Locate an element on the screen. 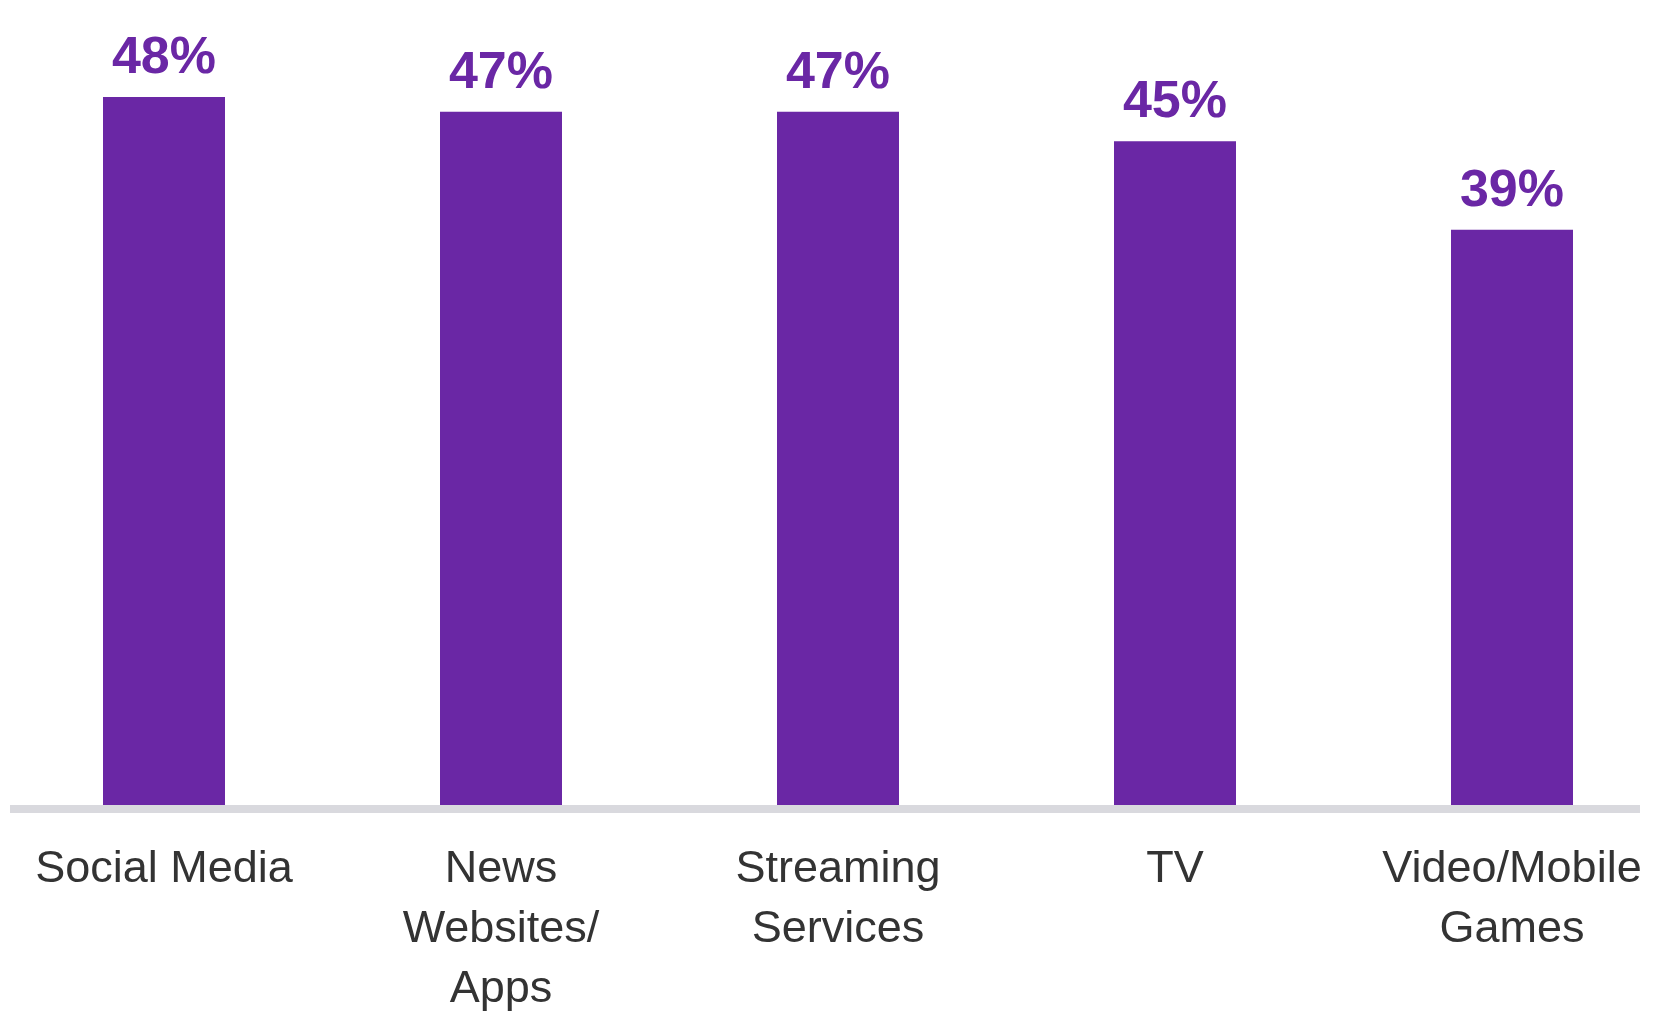 This screenshot has width=1668, height=1014. data-label: 45% is located at coordinates (1175, 99).